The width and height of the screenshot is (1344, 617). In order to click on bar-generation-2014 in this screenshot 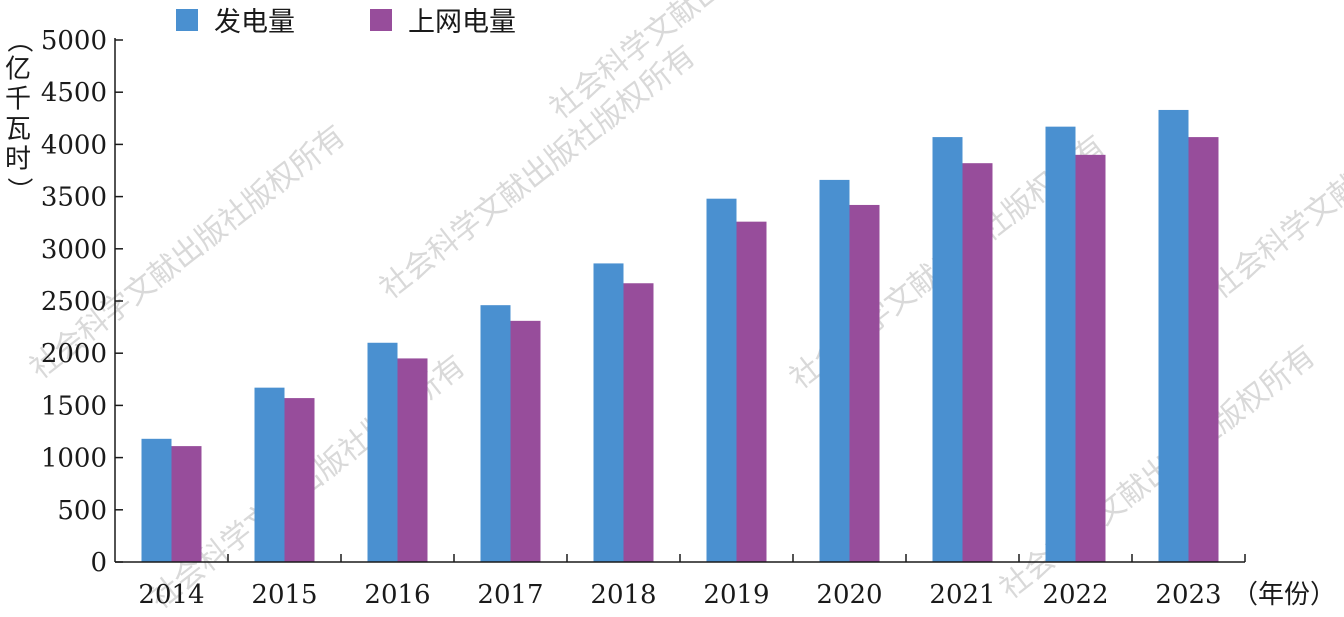, I will do `click(156, 500)`.